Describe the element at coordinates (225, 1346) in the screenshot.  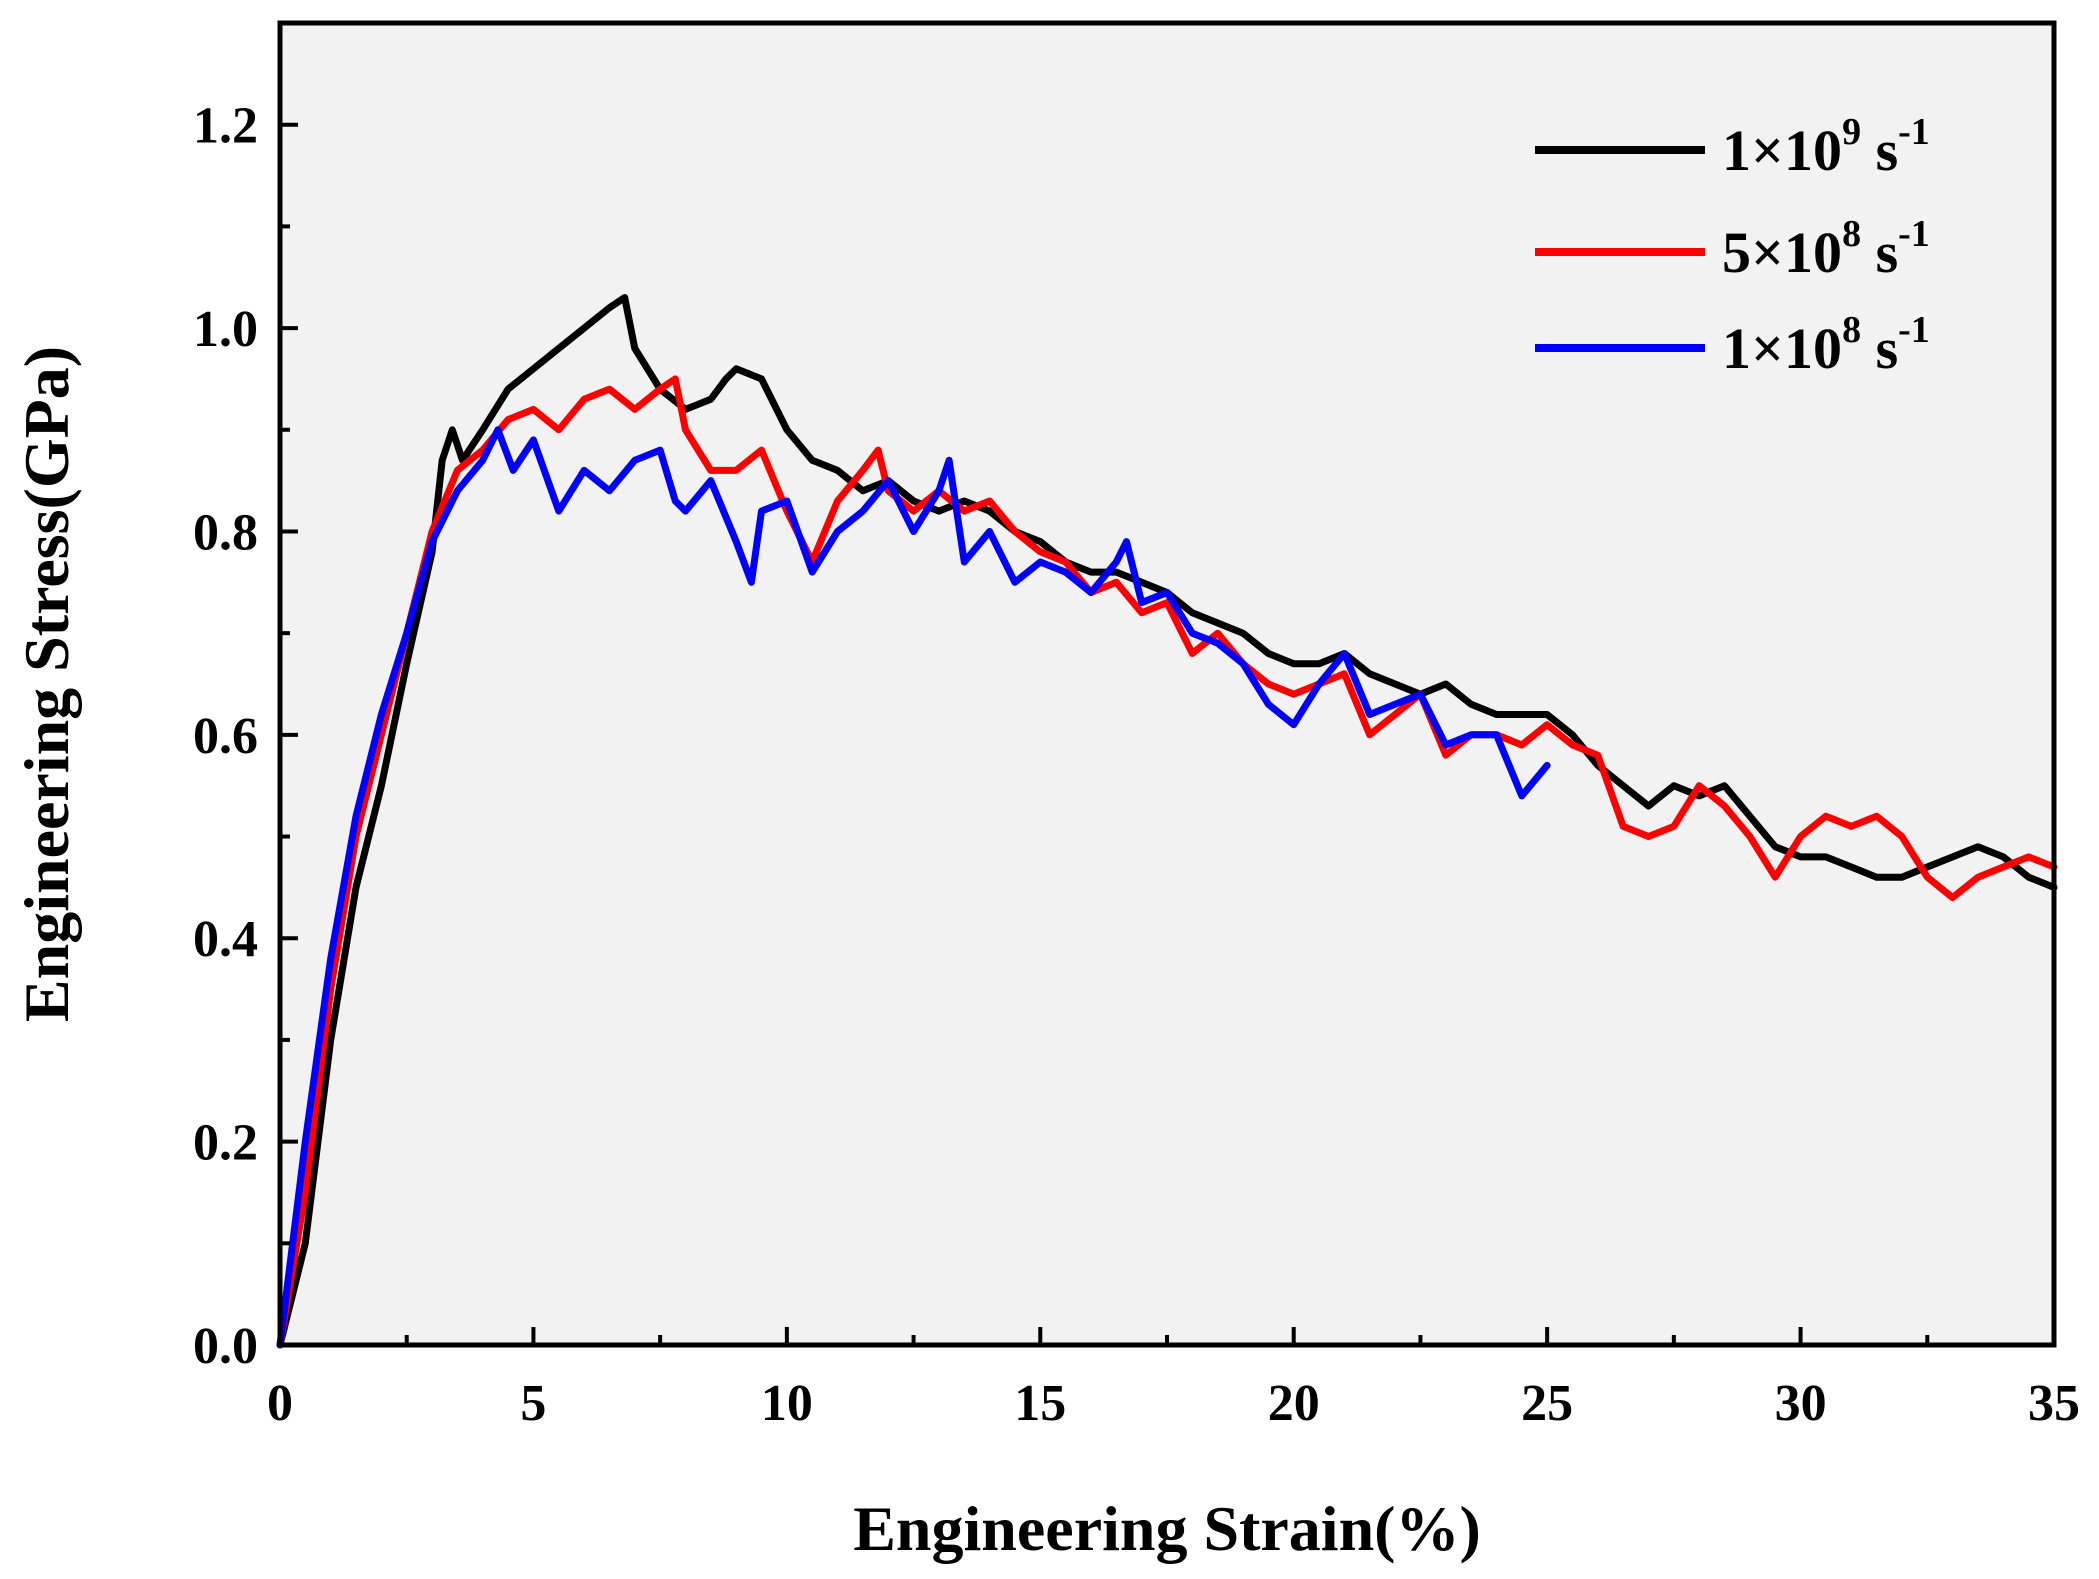
I see `y-tick-label: 0.0` at that location.